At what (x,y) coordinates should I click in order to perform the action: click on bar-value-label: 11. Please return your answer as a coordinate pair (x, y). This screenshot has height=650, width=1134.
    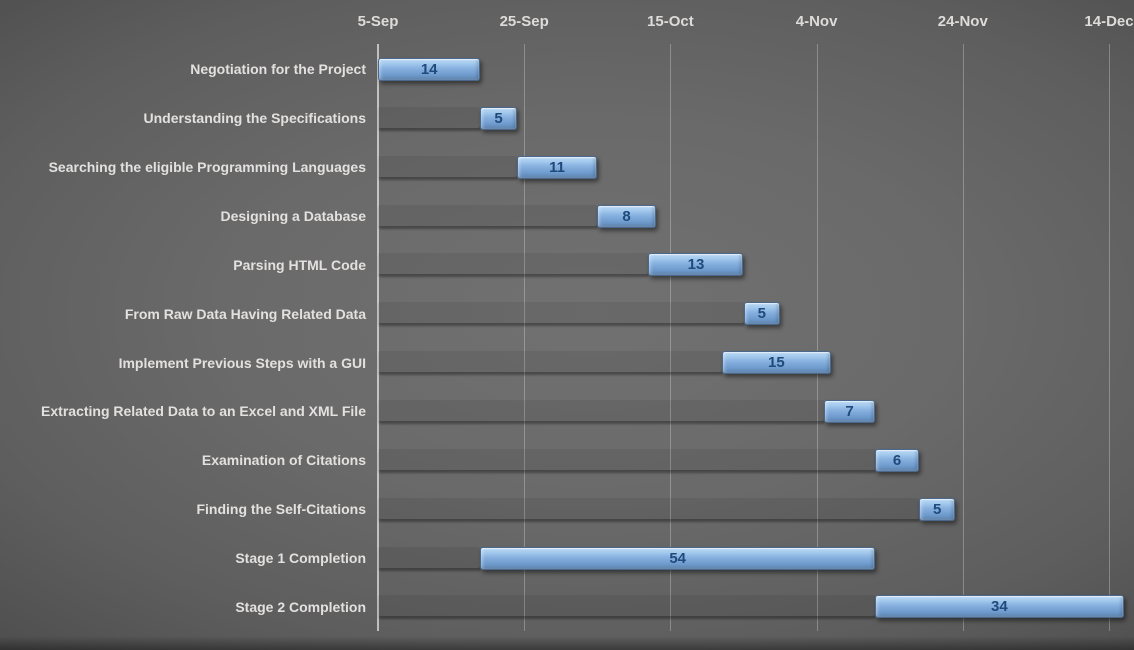
    Looking at the image, I should click on (557, 167).